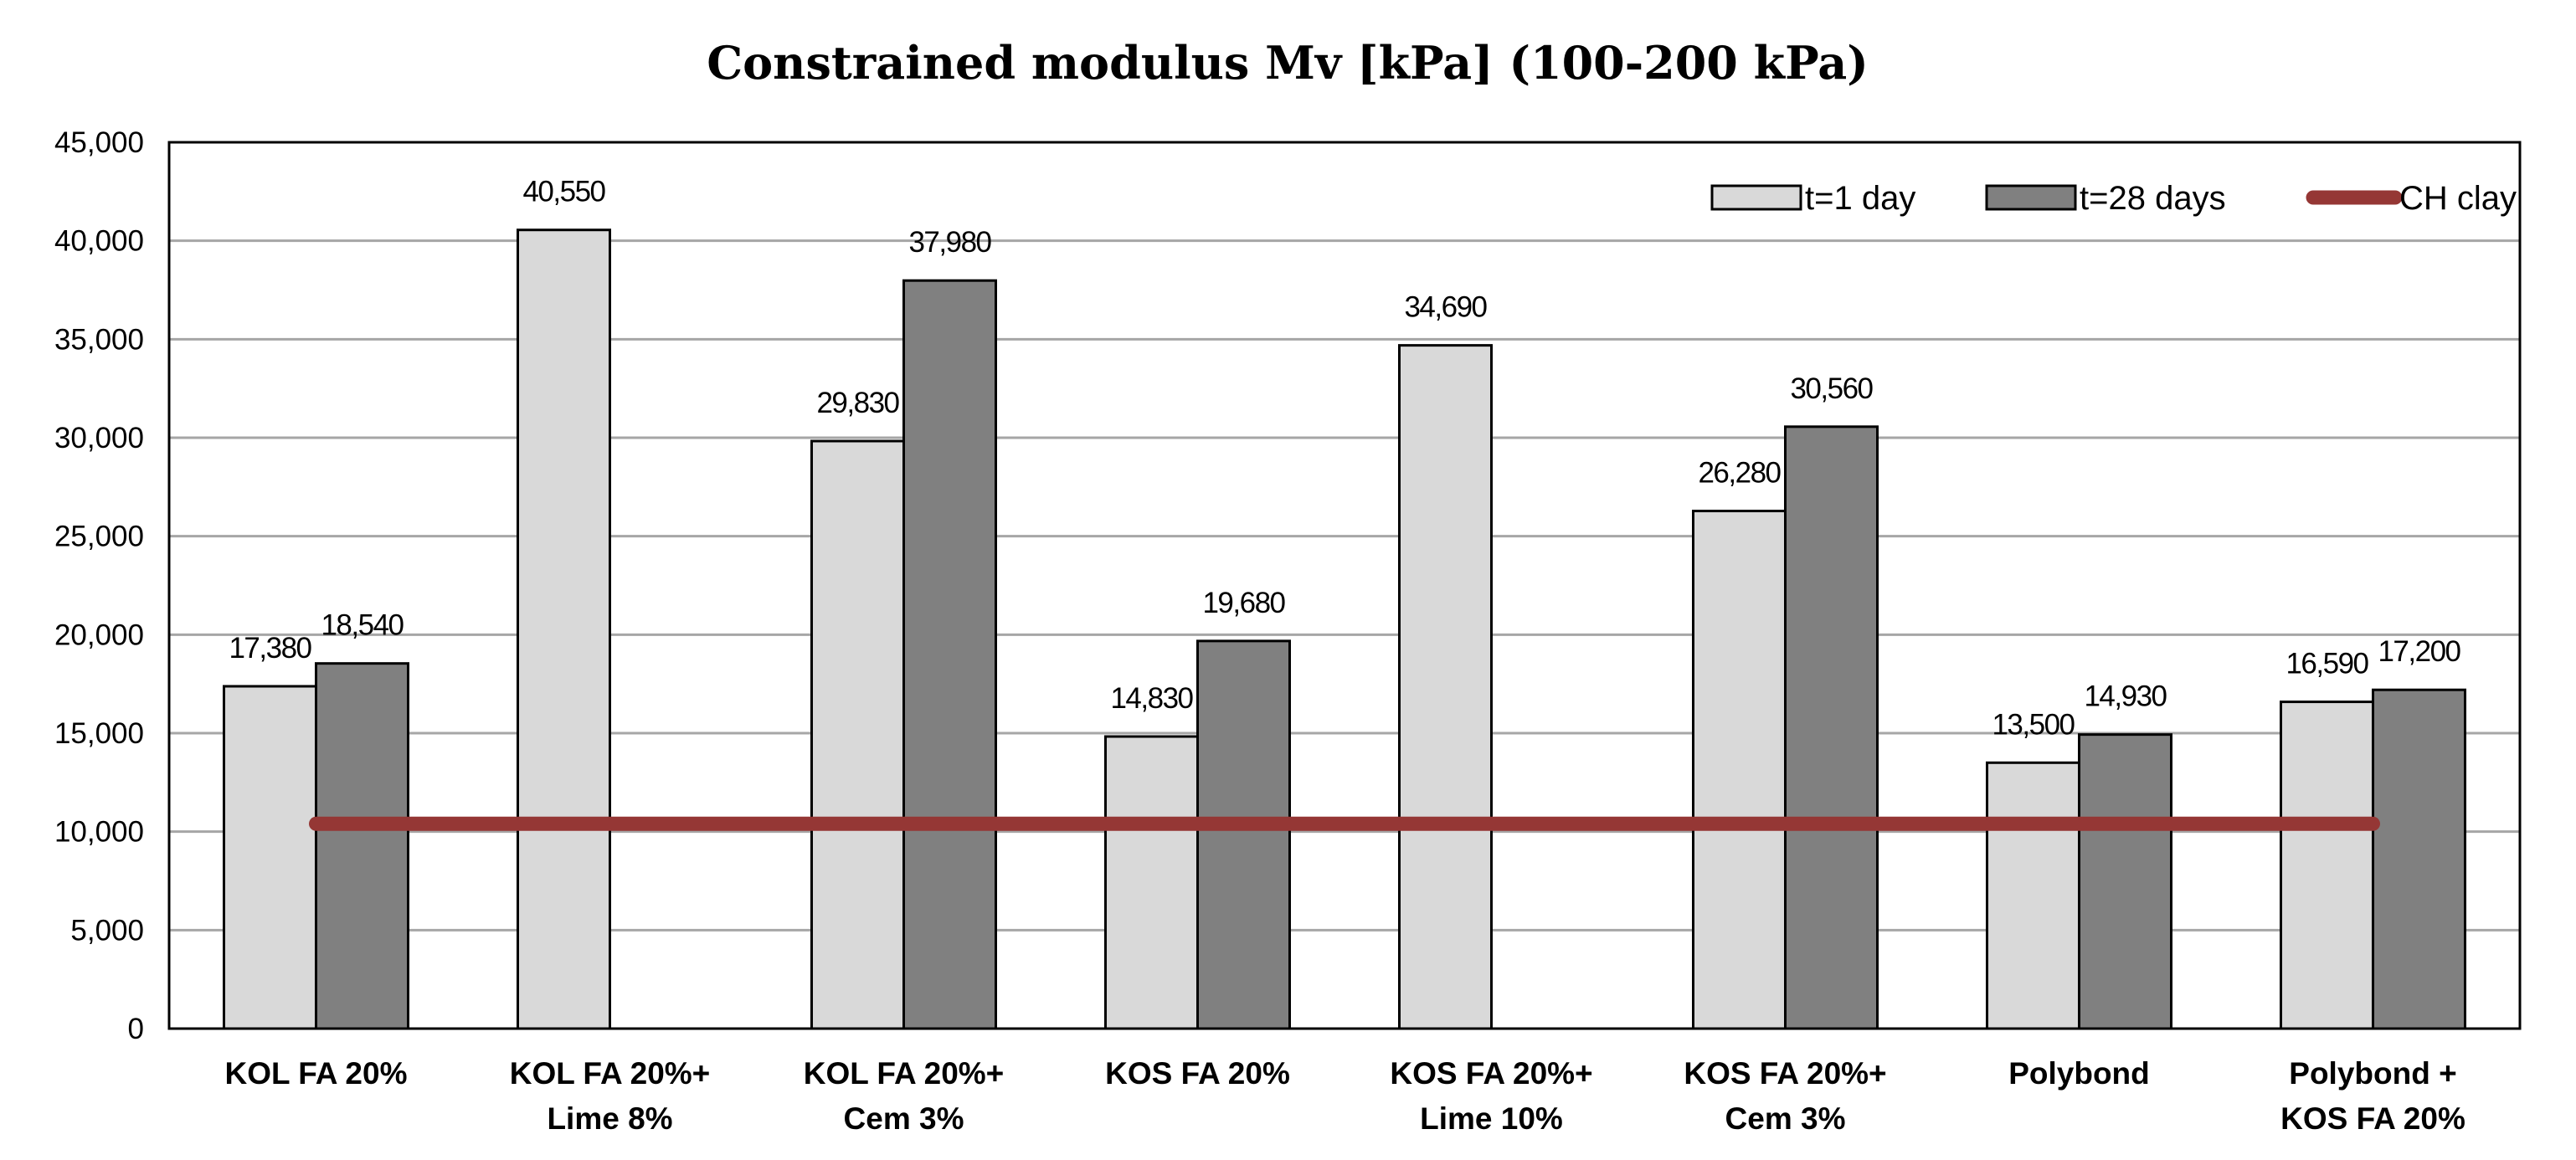  What do you see at coordinates (99, 634) in the screenshot?
I see `y-tick-label: 20,000` at bounding box center [99, 634].